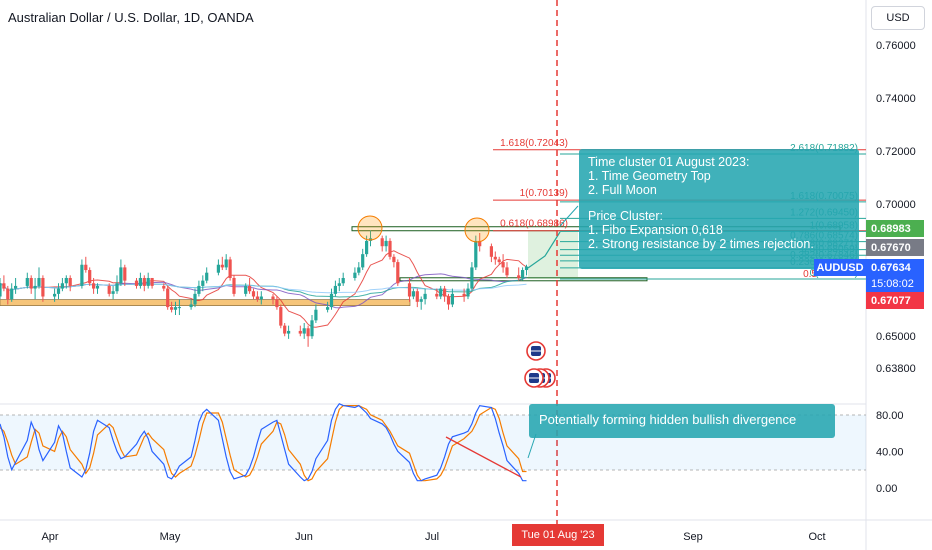 The image size is (932, 550). I want to click on time-axis-label: May, so click(170, 537).